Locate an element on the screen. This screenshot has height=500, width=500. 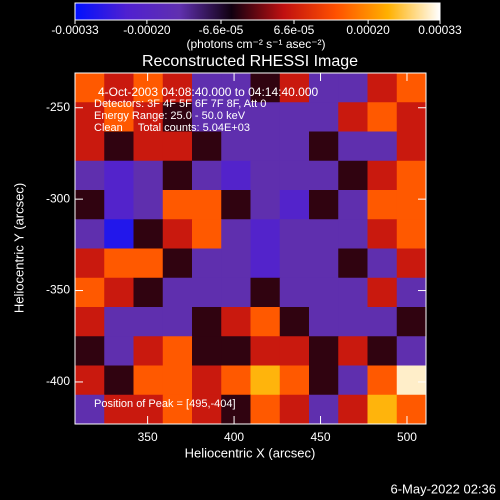
annotation: 4-Oct-2003 04:08:40.000 to 04:14:40.000 is located at coordinates (208, 92).